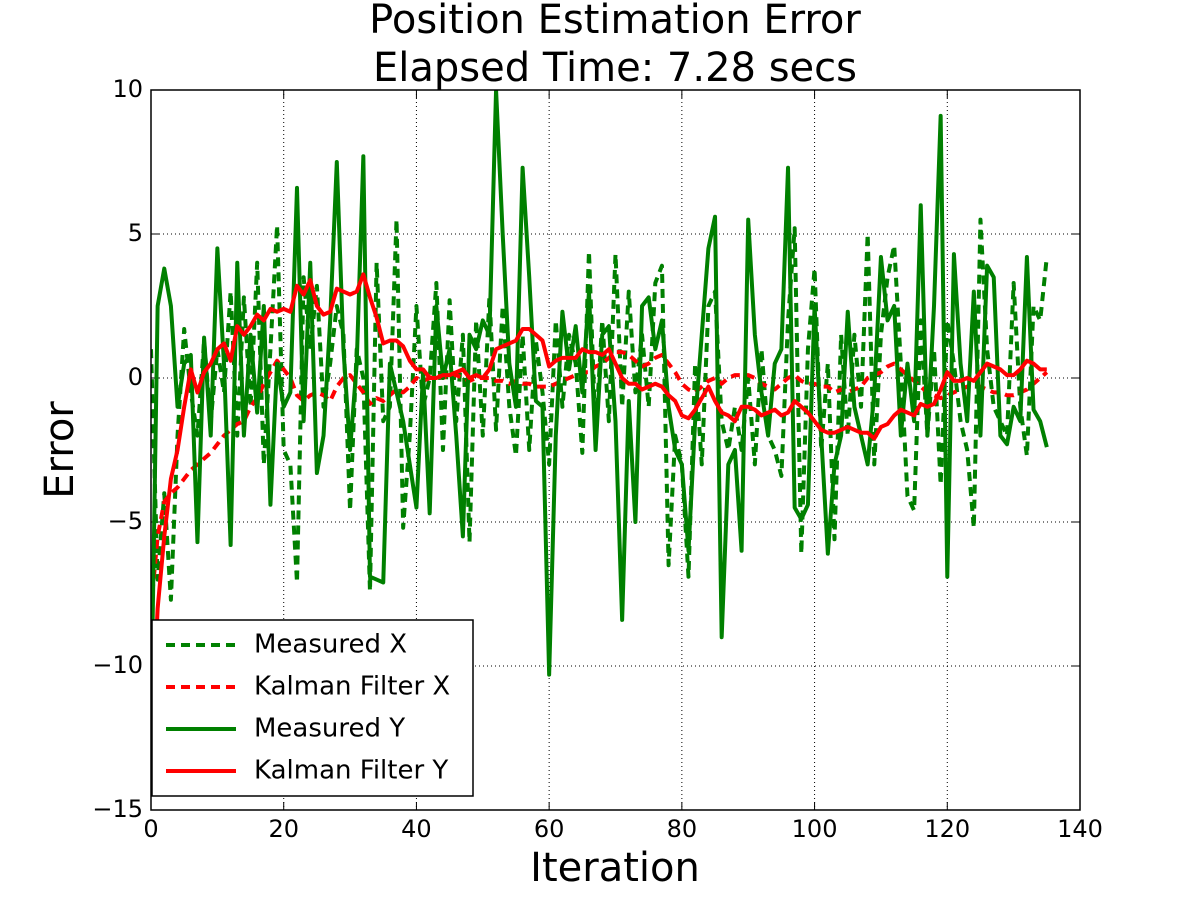  Describe the element at coordinates (283, 829) in the screenshot. I see `x-tick-label: 20` at that location.